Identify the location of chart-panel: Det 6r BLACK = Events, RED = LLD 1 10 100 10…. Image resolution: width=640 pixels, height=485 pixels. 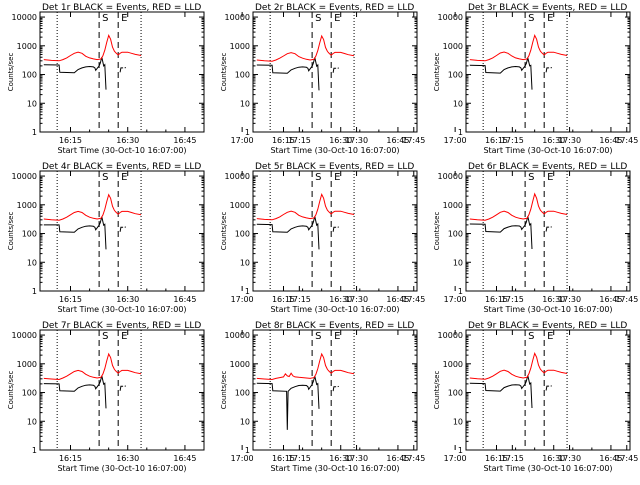
(532, 238).